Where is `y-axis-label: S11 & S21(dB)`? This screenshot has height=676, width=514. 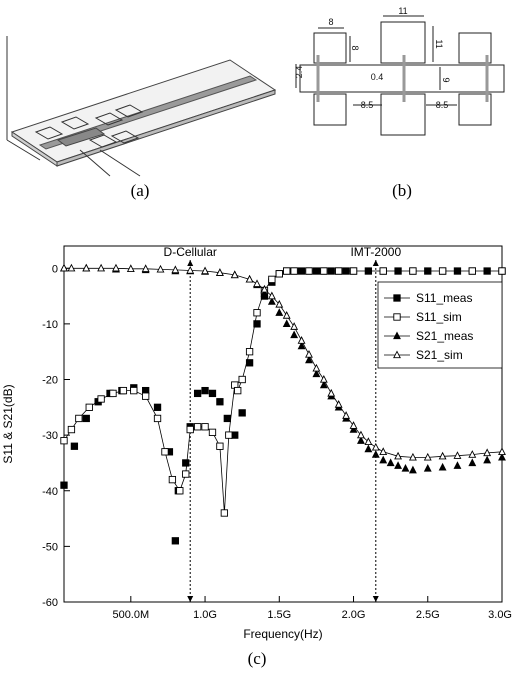 y-axis-label: S11 & S21(dB) is located at coordinates (8, 423).